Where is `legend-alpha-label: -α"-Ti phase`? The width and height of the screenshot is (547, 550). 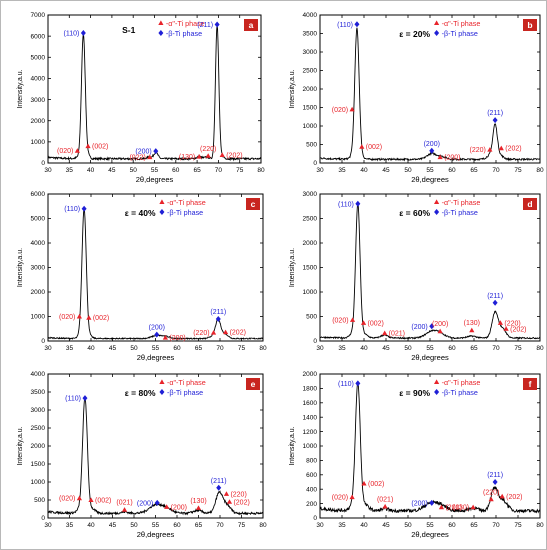 legend-alpha-label: -α"-Ti phase is located at coordinates (186, 202).